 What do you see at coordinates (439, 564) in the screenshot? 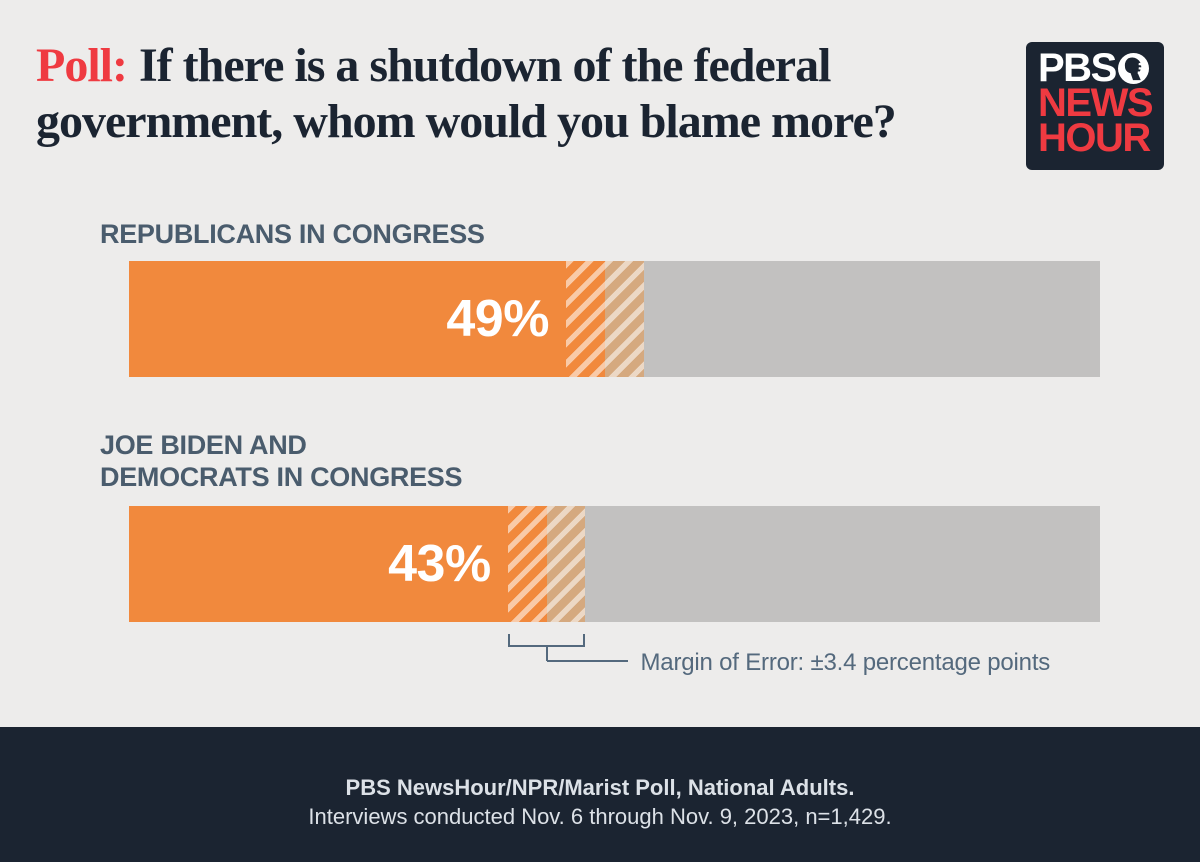
I see `bar-value-label: 43%` at bounding box center [439, 564].